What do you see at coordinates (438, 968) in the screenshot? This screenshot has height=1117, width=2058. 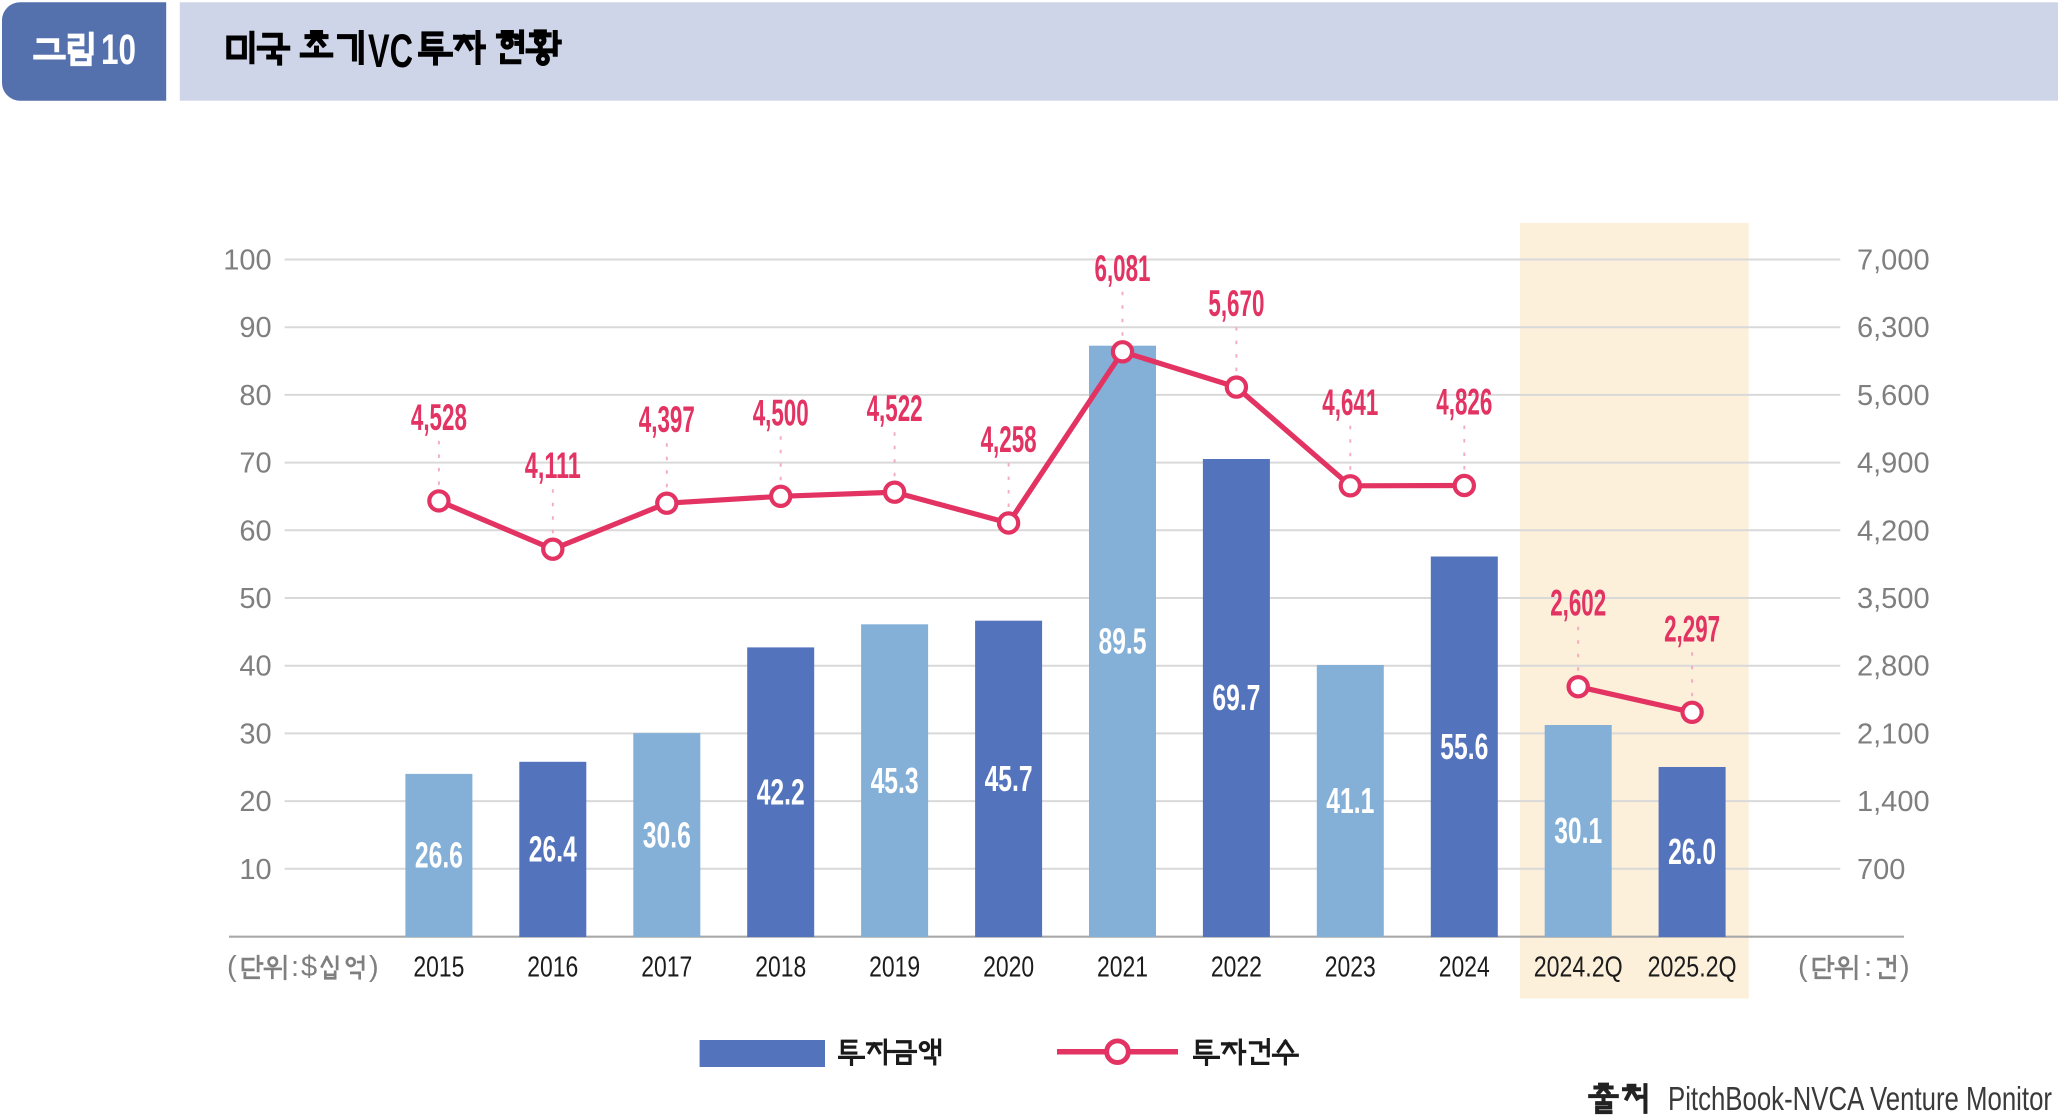 I see `svg-text: 2015` at bounding box center [438, 968].